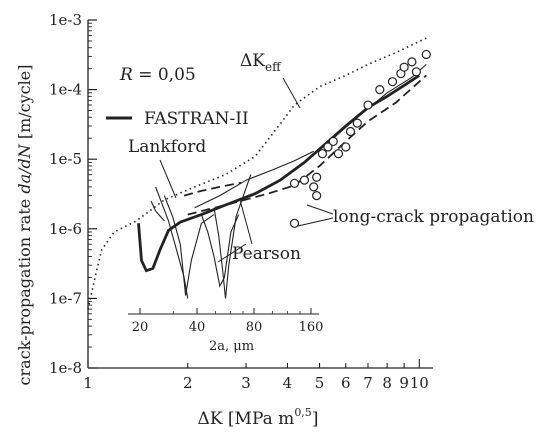  What do you see at coordinates (65, 229) in the screenshot?
I see `y-tick-label: 1e-6` at bounding box center [65, 229].